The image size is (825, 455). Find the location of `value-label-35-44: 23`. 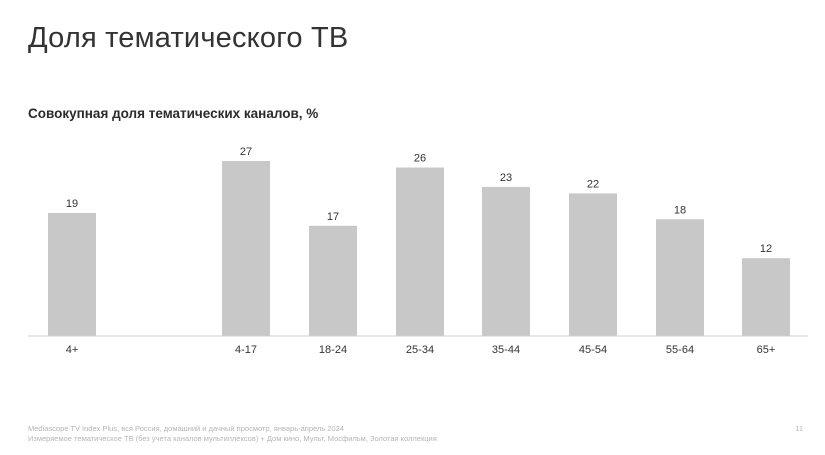

value-label-35-44: 23 is located at coordinates (506, 178).